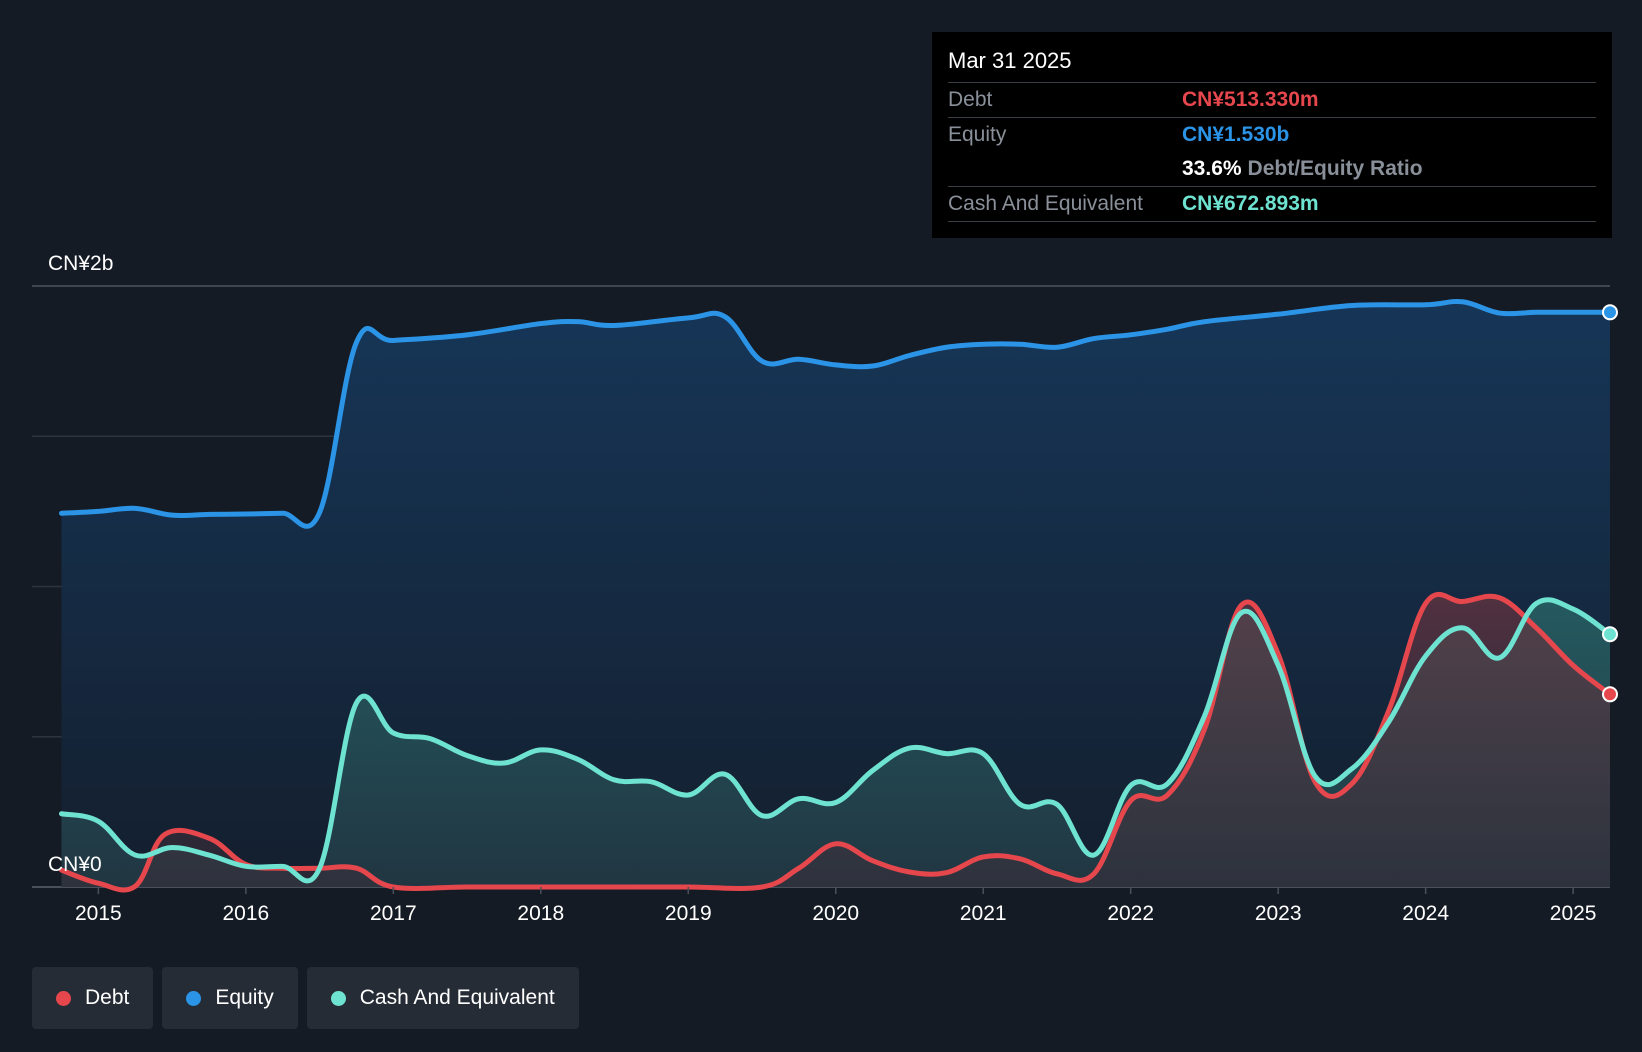  Describe the element at coordinates (338, 998) in the screenshot. I see `cash-dot-icon` at that location.